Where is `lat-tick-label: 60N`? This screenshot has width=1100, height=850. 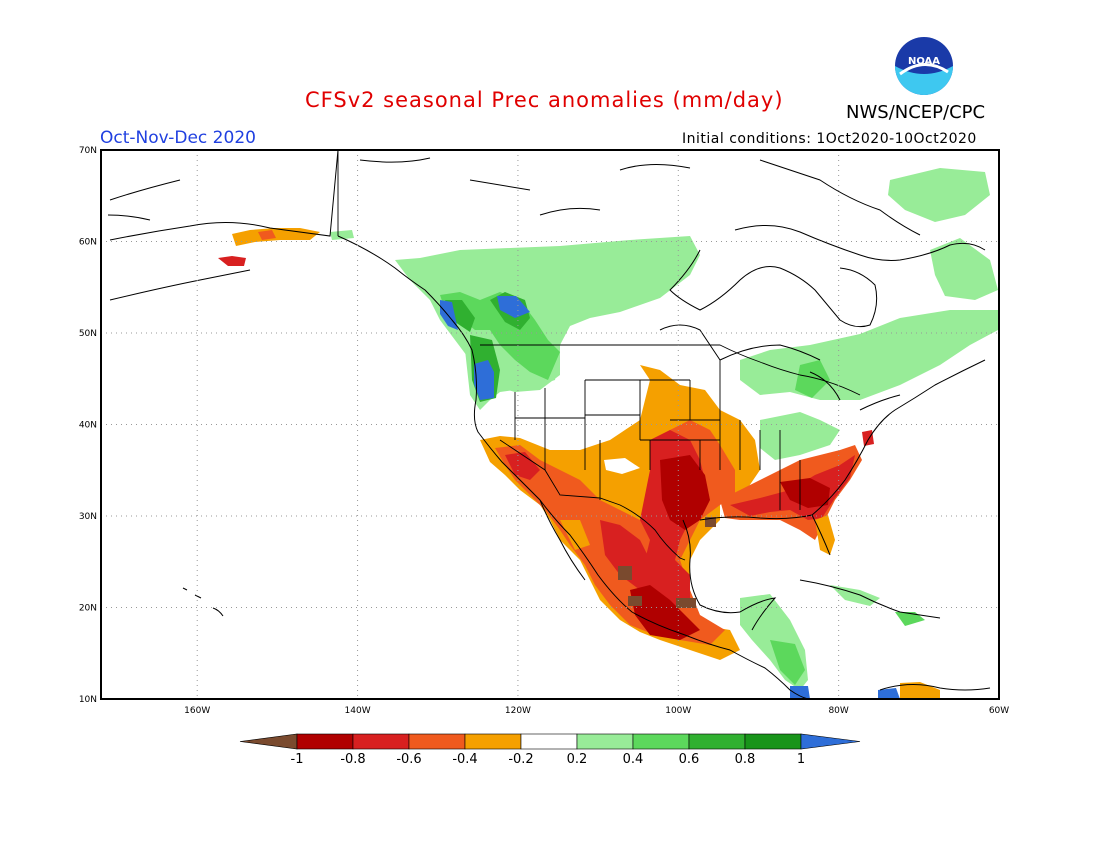
lat-tick-label: 60N is located at coordinates (88, 243).